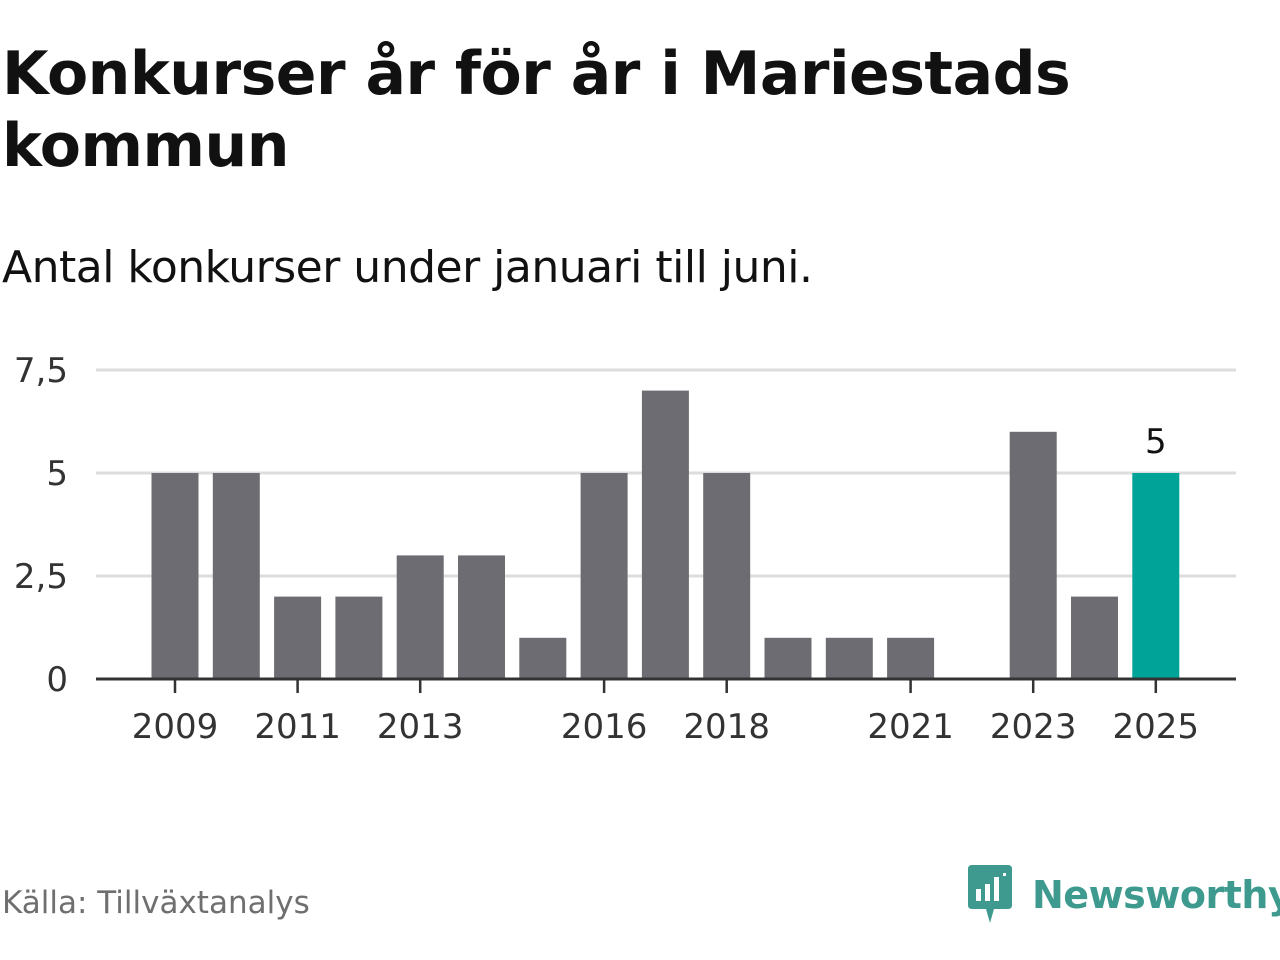 The height and width of the screenshot is (960, 1280). What do you see at coordinates (1156, 442) in the screenshot?
I see `data-label: 5` at bounding box center [1156, 442].